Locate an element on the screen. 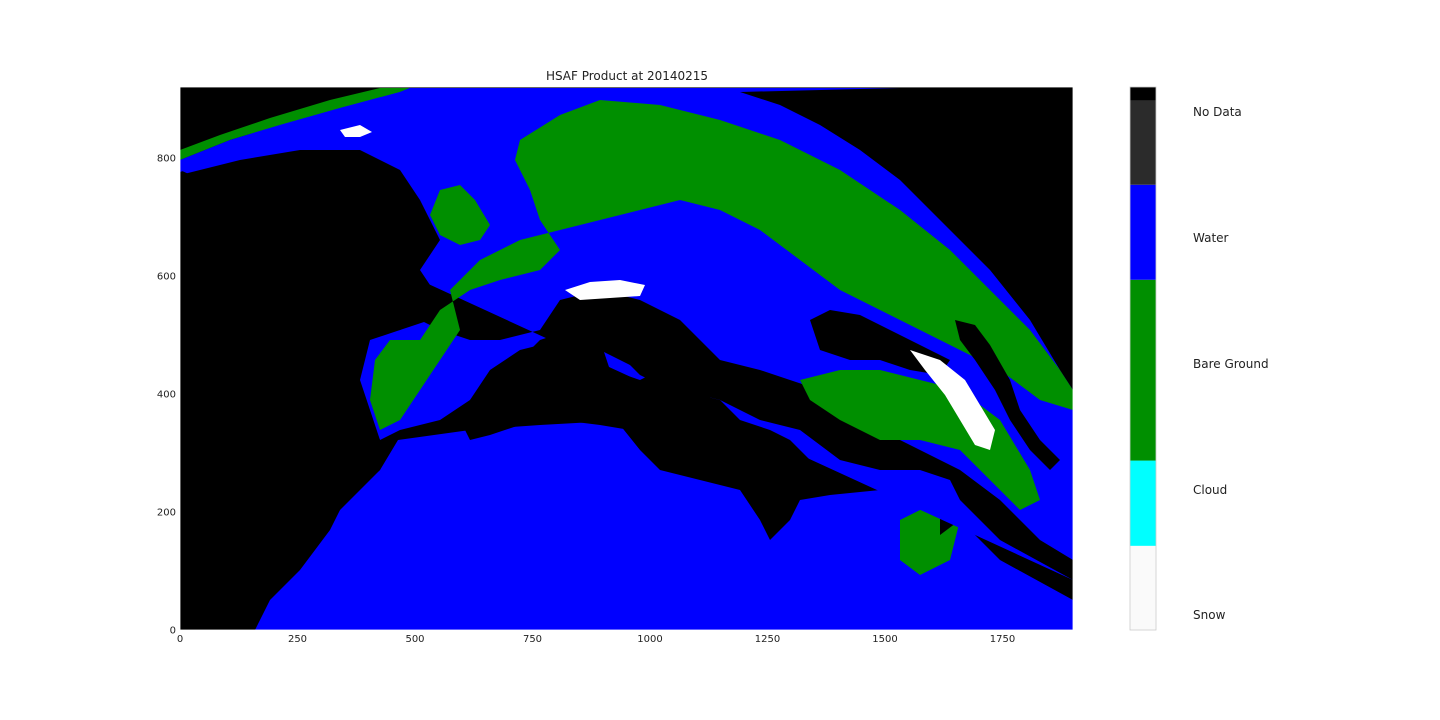 Image resolution: width=1440 pixels, height=720 pixels. snow-scandinavia is located at coordinates (356, 131).